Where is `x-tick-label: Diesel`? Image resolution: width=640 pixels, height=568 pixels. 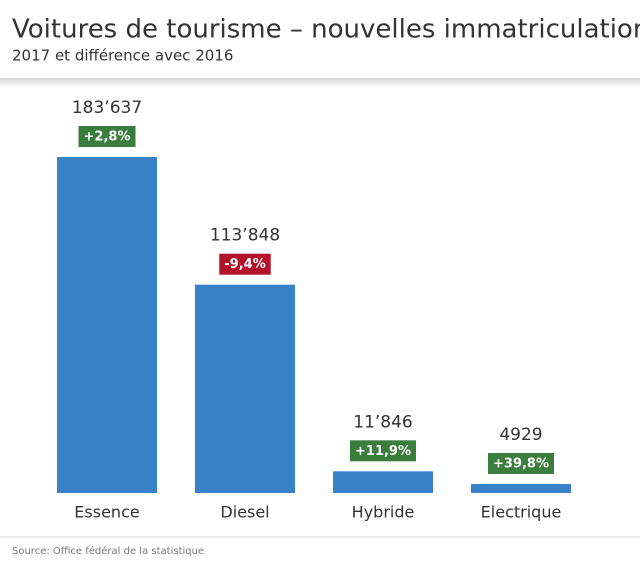 x-tick-label: Diesel is located at coordinates (244, 512).